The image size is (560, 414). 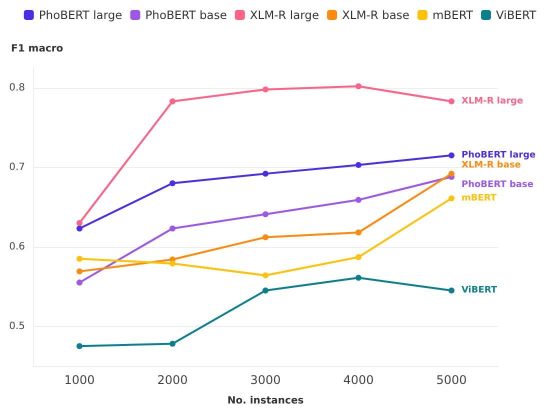 I want to click on y-tick-label: 0.8, so click(x=17, y=88).